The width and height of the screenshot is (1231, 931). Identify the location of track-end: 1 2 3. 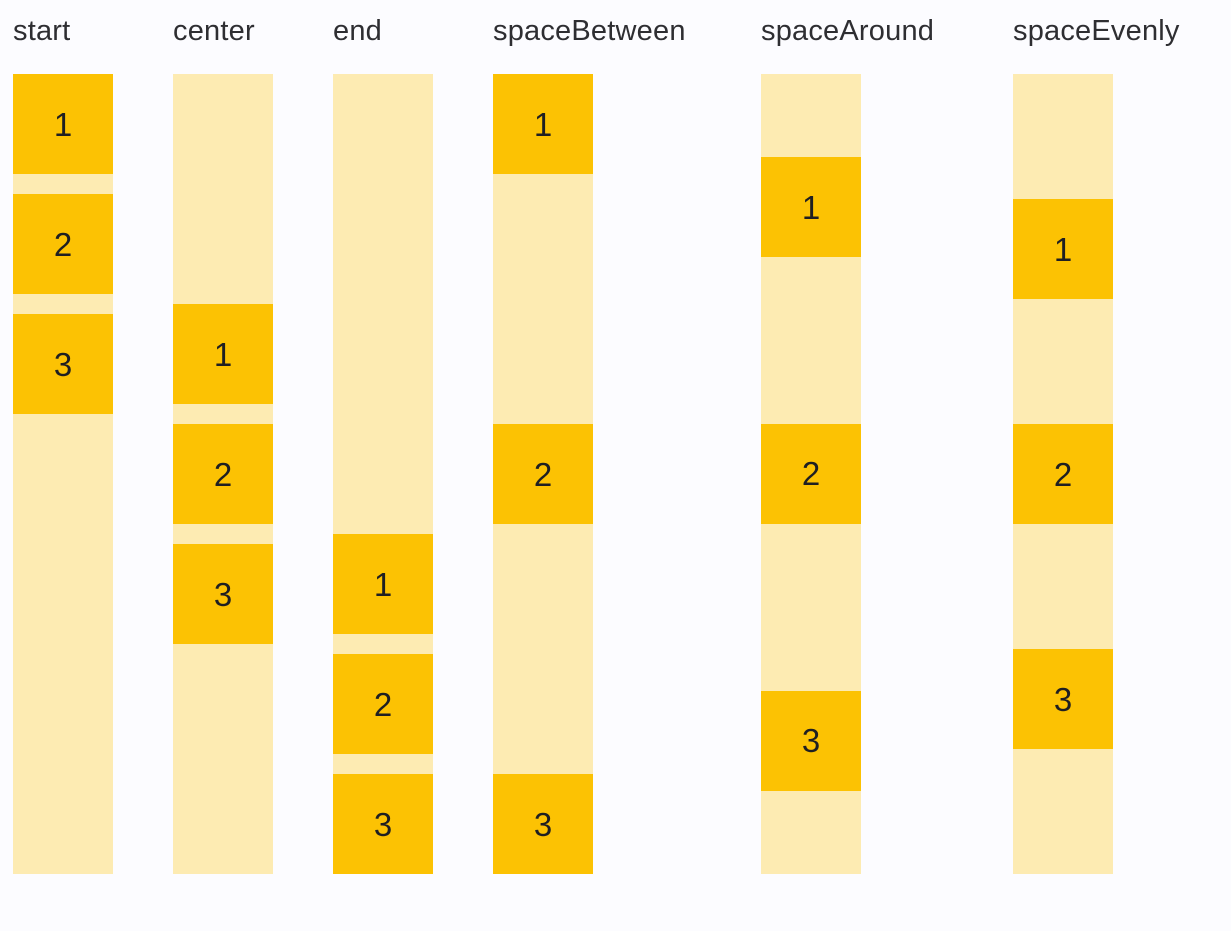
(383, 474).